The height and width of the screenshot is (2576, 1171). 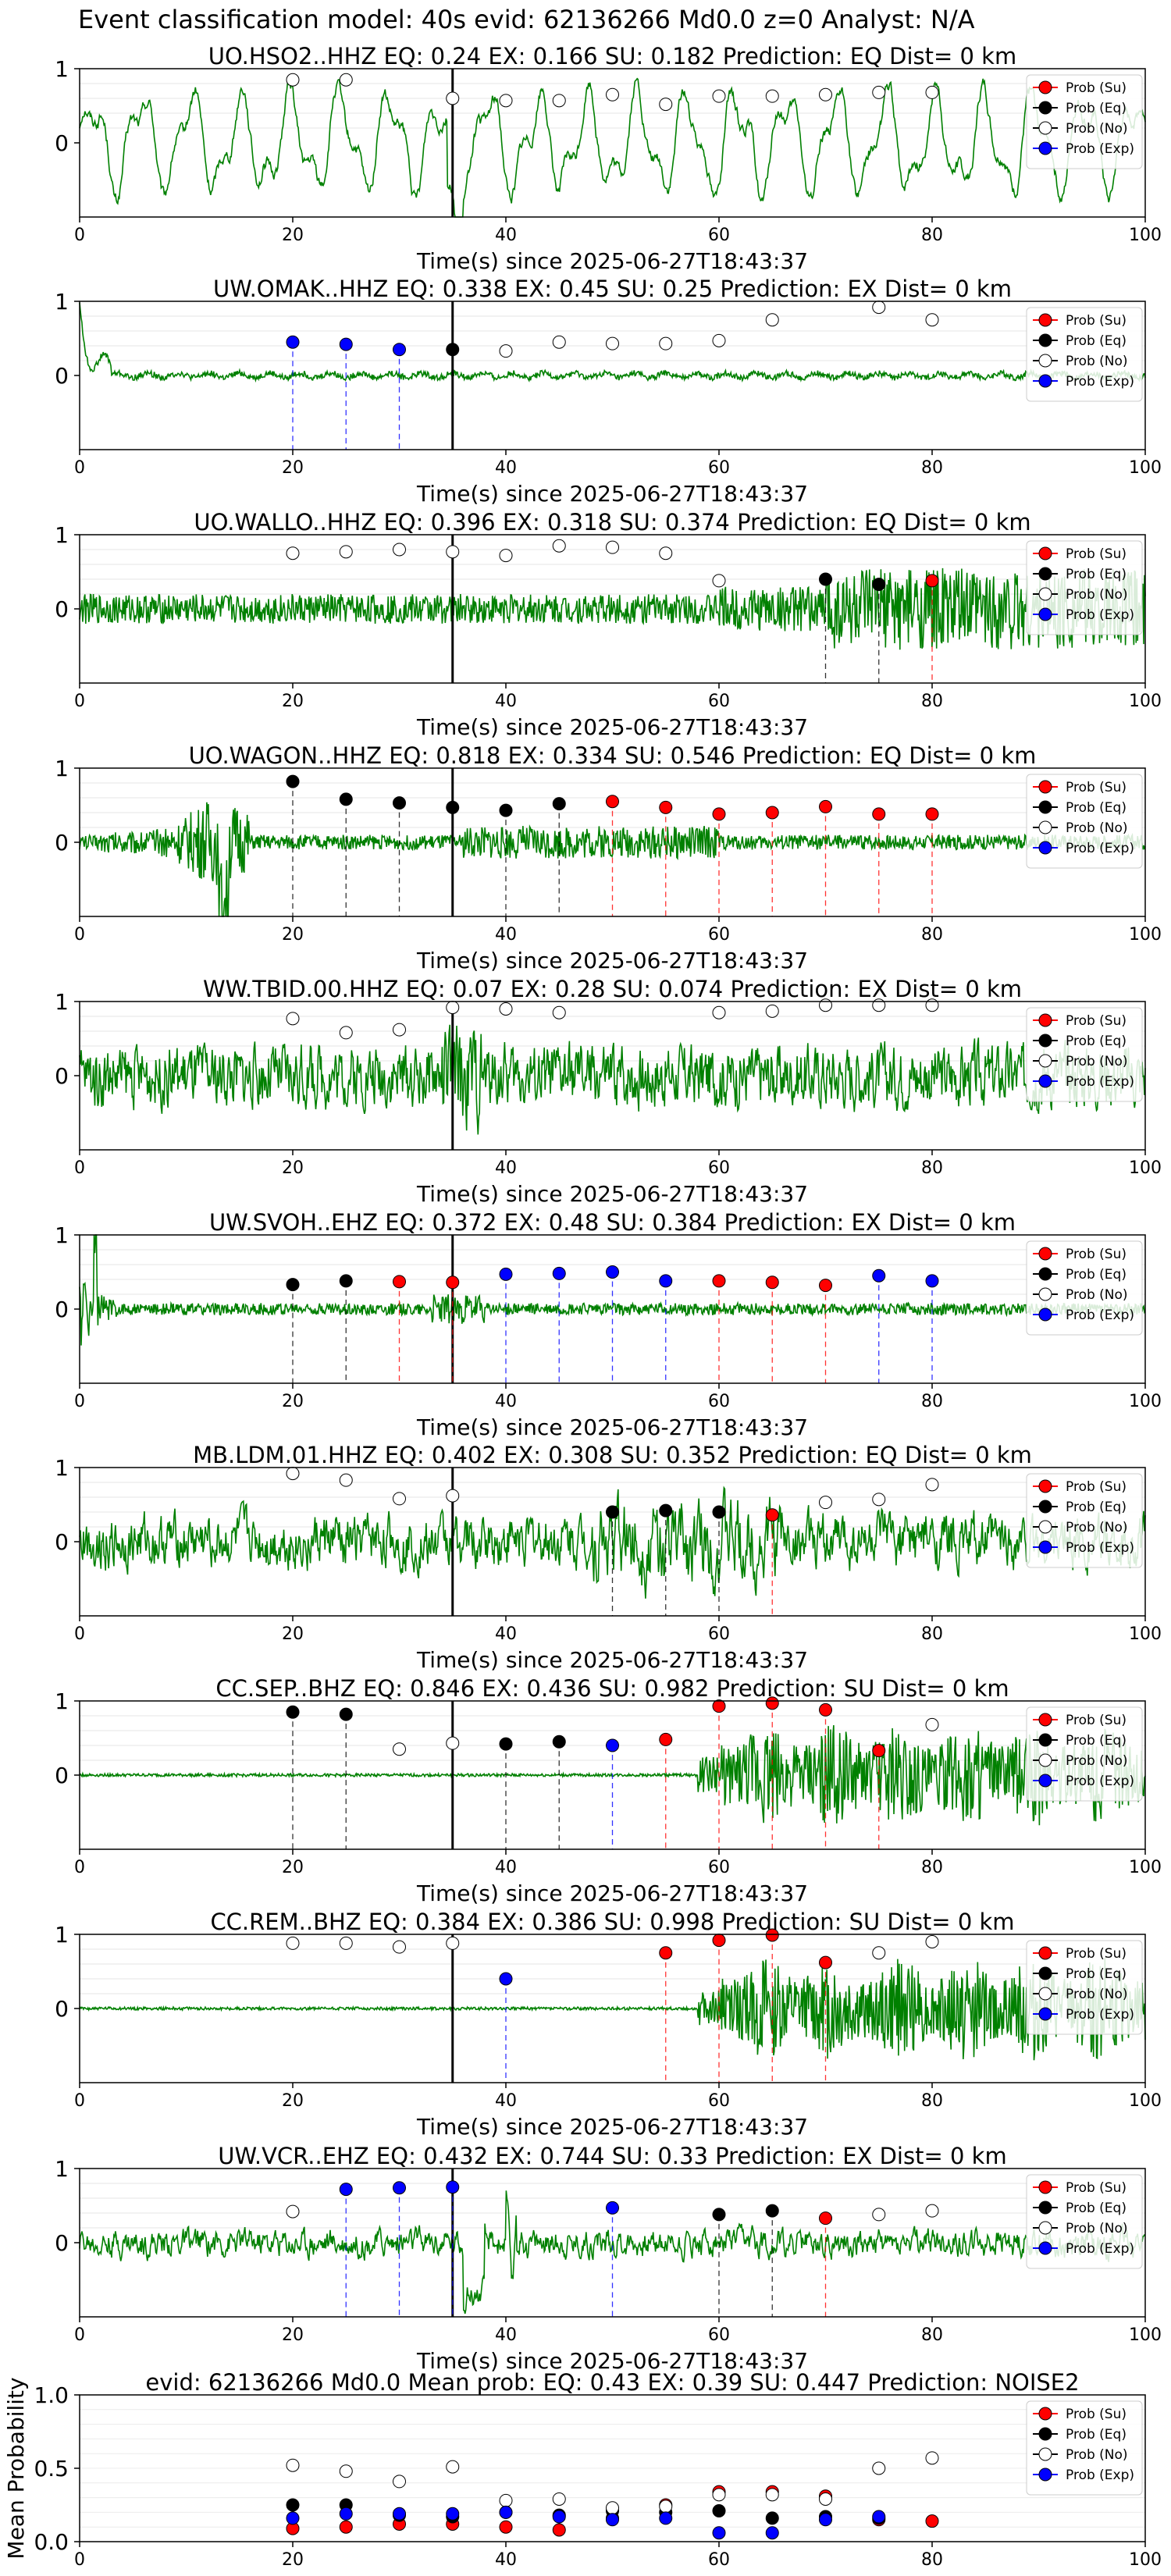 I want to click on legend-label-eq: Prob (Eq), so click(x=1096, y=341).